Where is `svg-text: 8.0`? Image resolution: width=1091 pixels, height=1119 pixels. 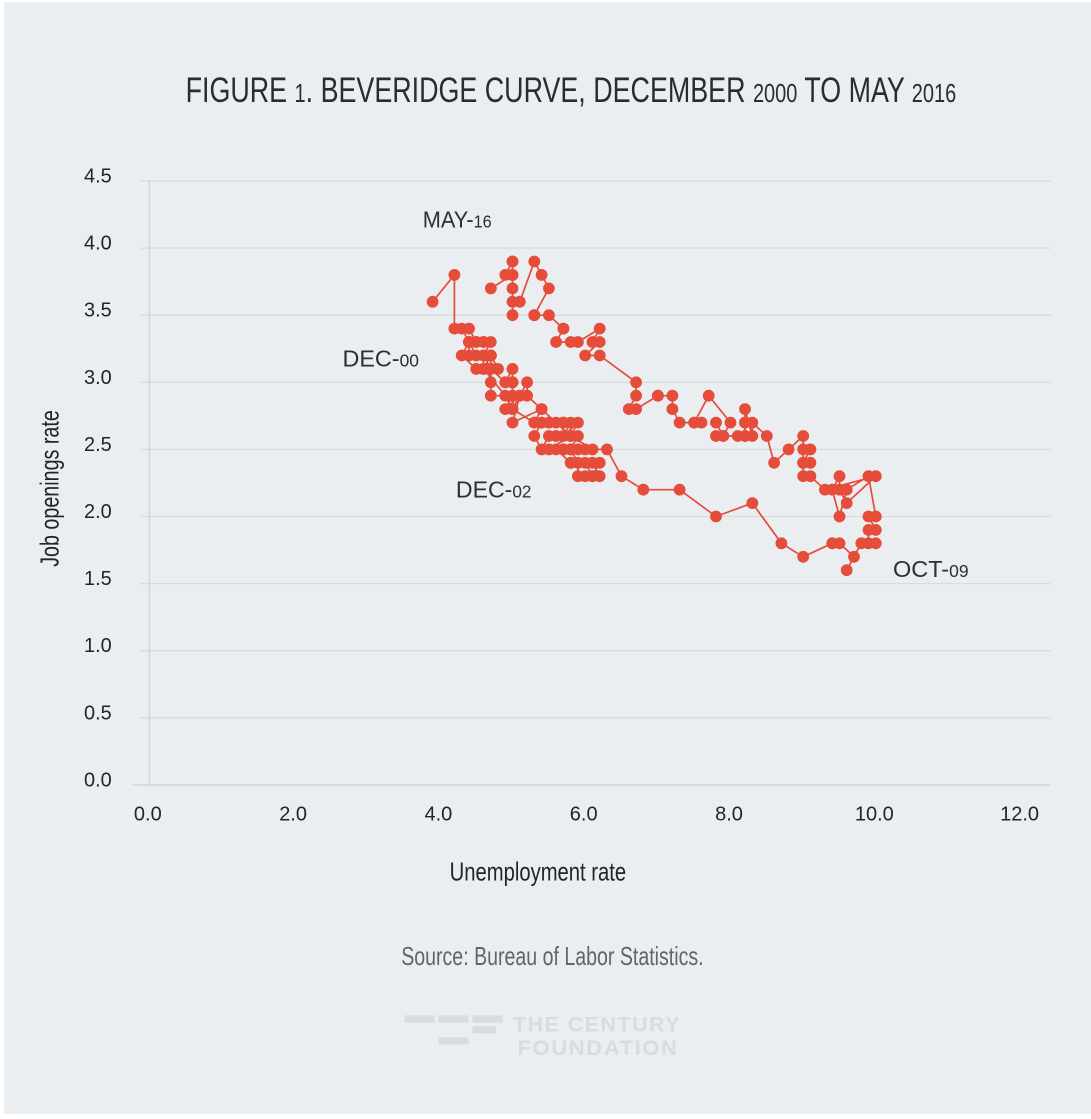 svg-text: 8.0 is located at coordinates (729, 815).